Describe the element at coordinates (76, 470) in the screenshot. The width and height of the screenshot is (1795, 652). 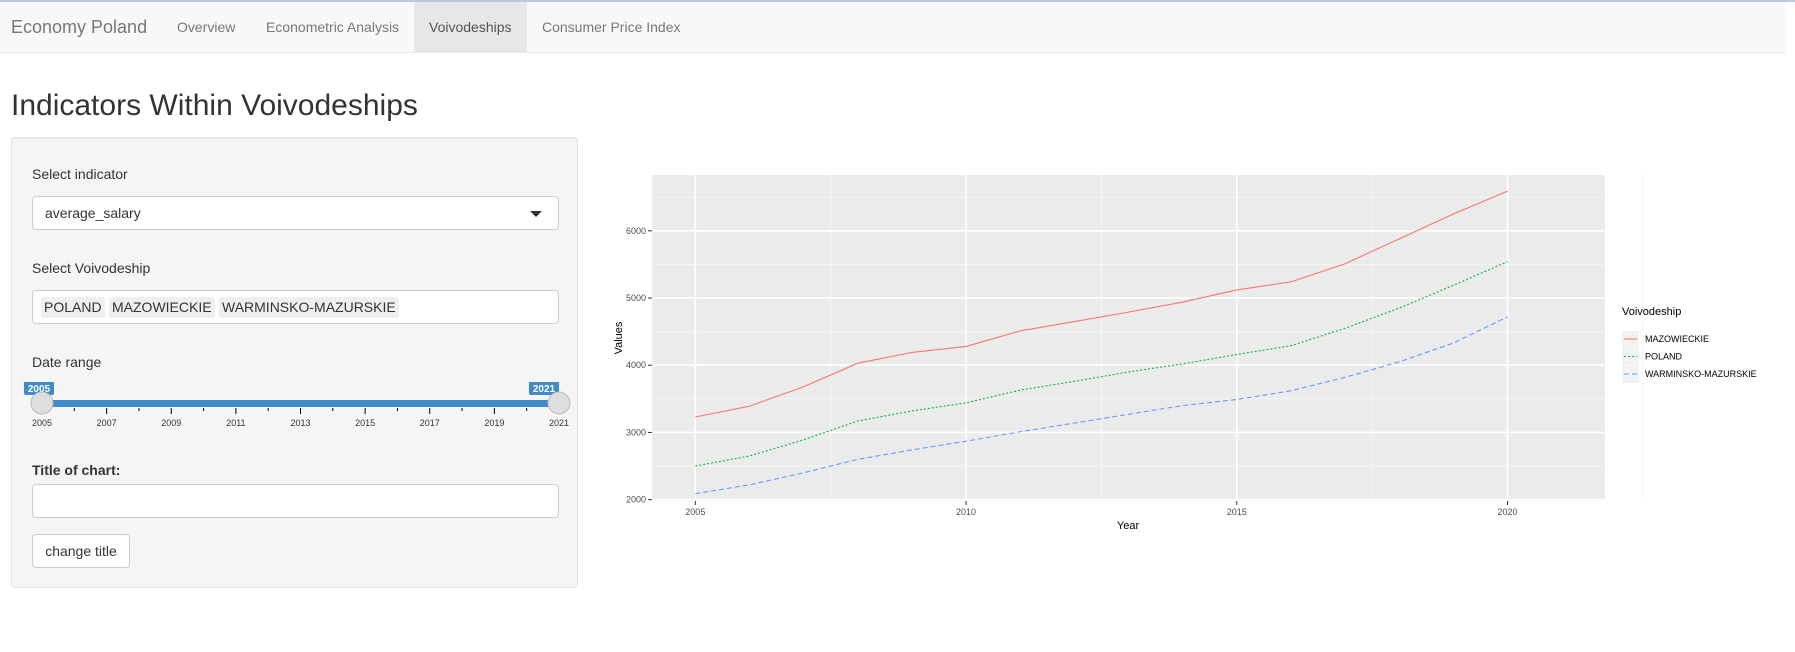
I see `chart-title-label: Title of chart:` at that location.